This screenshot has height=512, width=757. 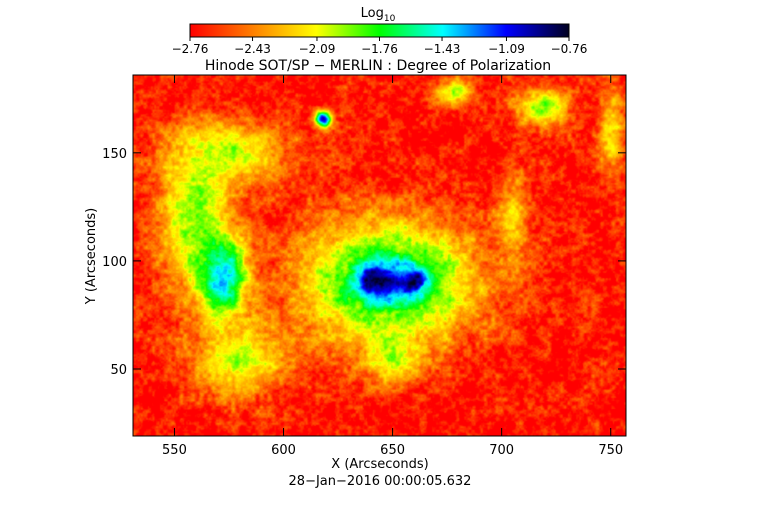 What do you see at coordinates (379, 464) in the screenshot?
I see `x-axis-label: X (Arcseconds)` at bounding box center [379, 464].